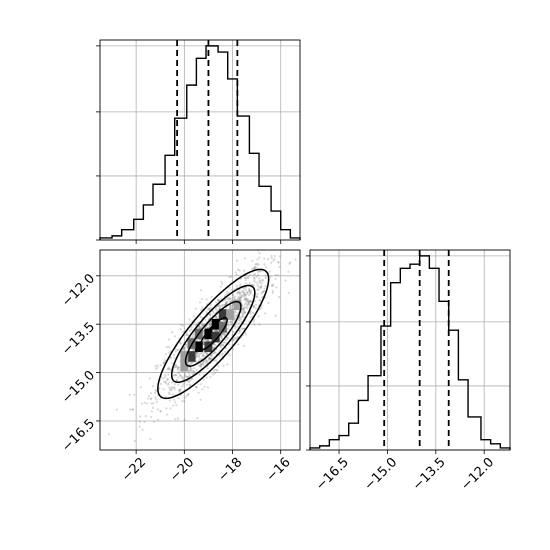 The width and height of the screenshot is (550, 550). I want to click on scatter-xtick-label-2: −18, so click(230, 470).